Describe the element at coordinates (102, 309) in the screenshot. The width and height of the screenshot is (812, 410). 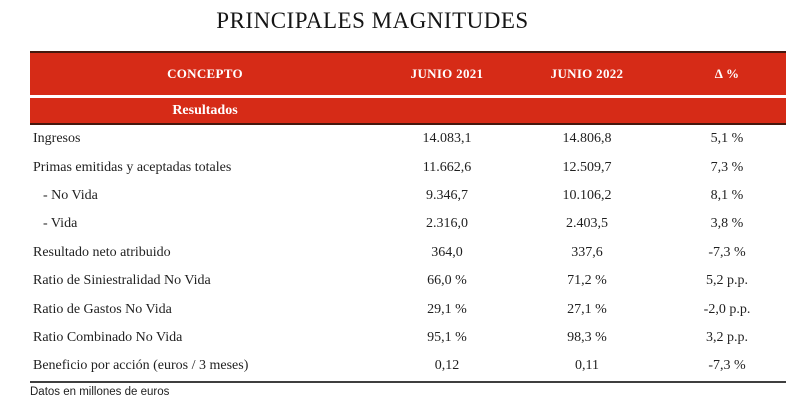
I see `row-label: Ratio de Gastos No Vida` at that location.